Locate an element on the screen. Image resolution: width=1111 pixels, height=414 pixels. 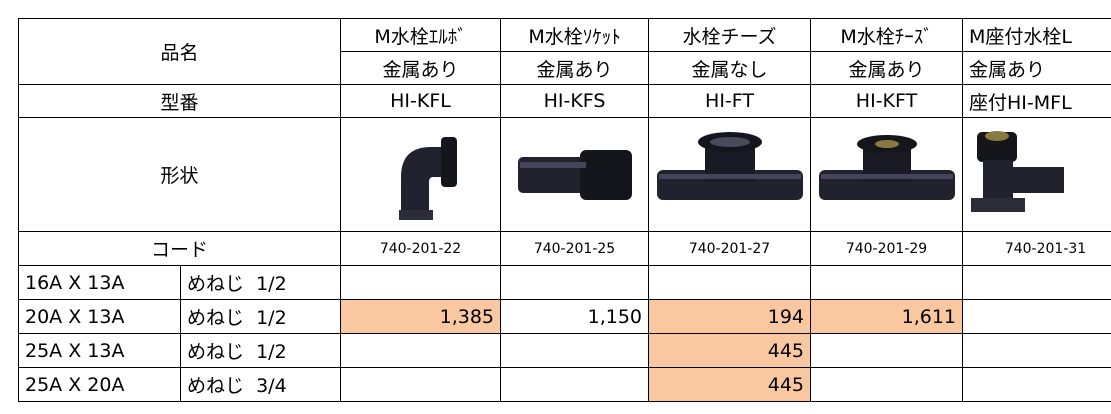
row: 16A X 13A めねじ 1/2 is located at coordinates (564, 282).